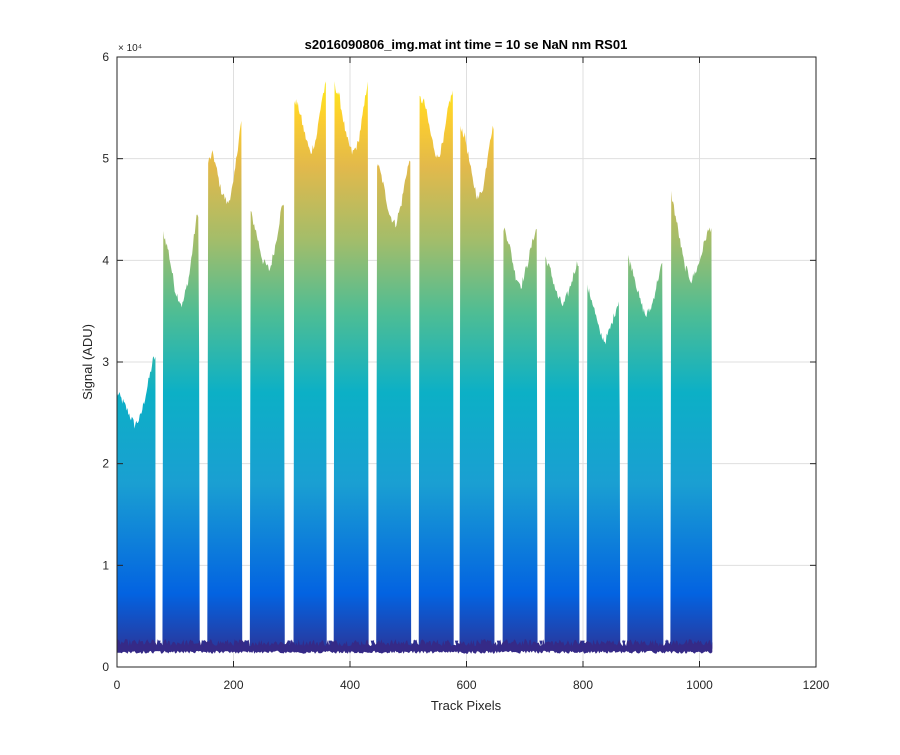 Image resolution: width=900 pixels, height=755 pixels. Describe the element at coordinates (350, 685) in the screenshot. I see `x-tick-label: 400` at that location.